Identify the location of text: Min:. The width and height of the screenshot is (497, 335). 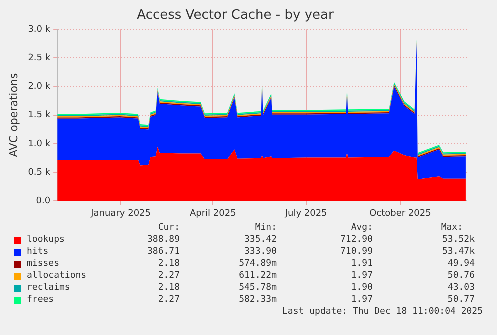
(265, 228).